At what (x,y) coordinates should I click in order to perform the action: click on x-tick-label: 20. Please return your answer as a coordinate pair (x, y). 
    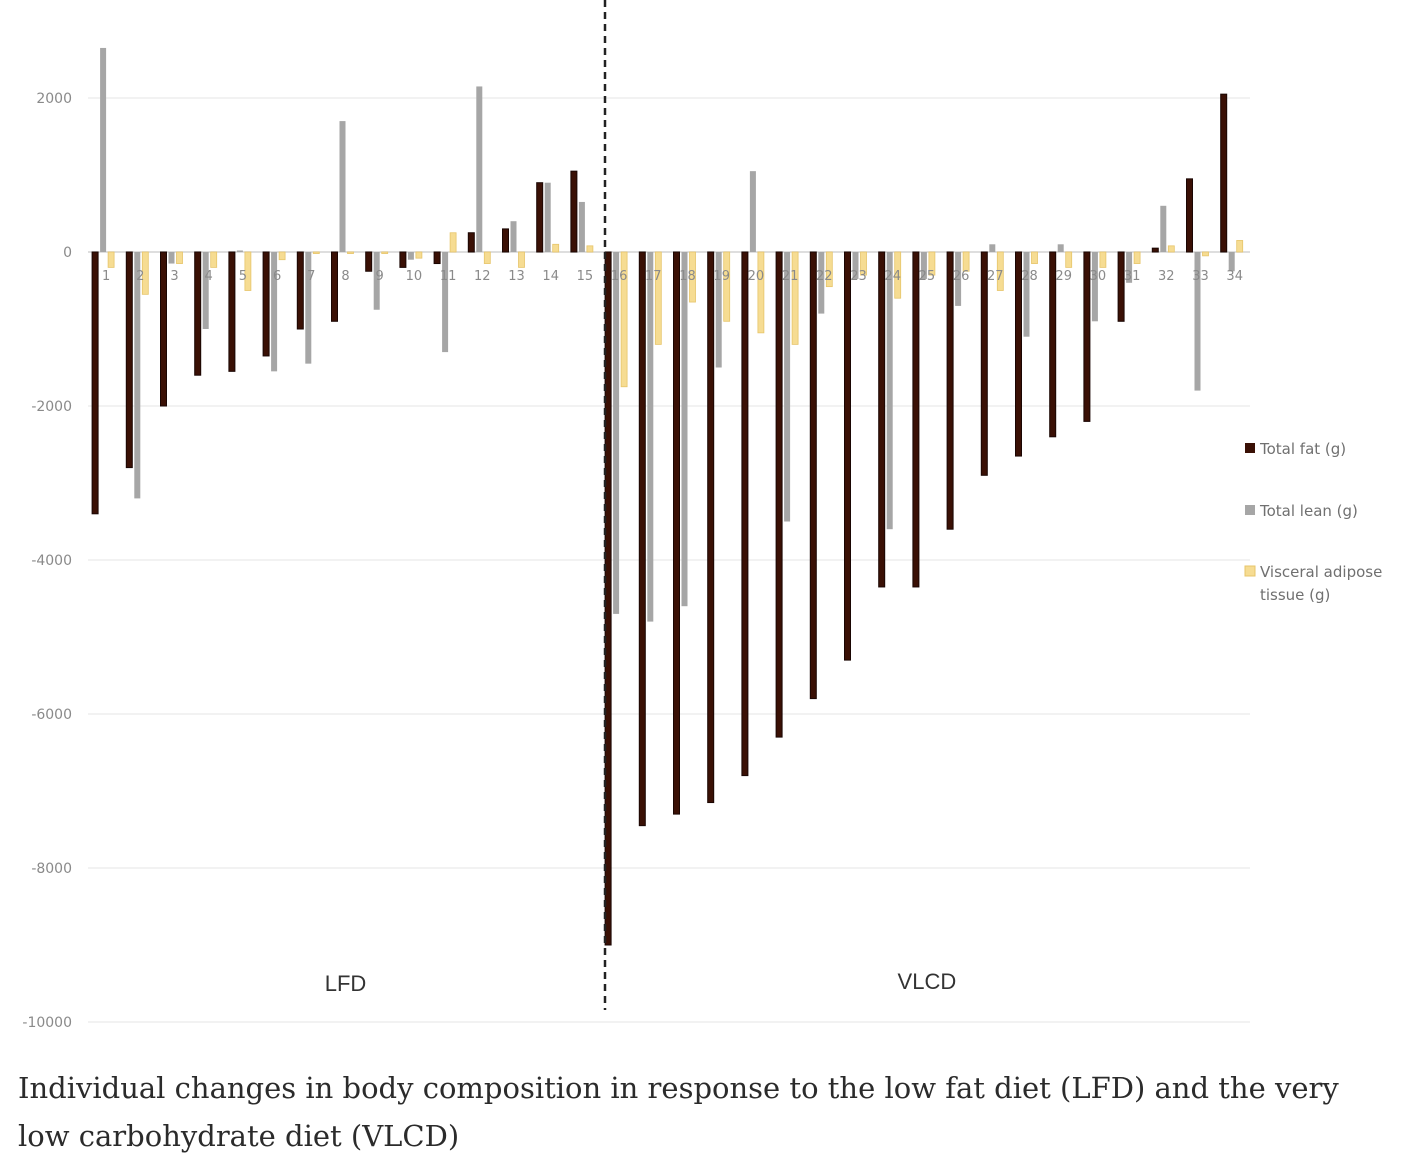
    Looking at the image, I should click on (756, 276).